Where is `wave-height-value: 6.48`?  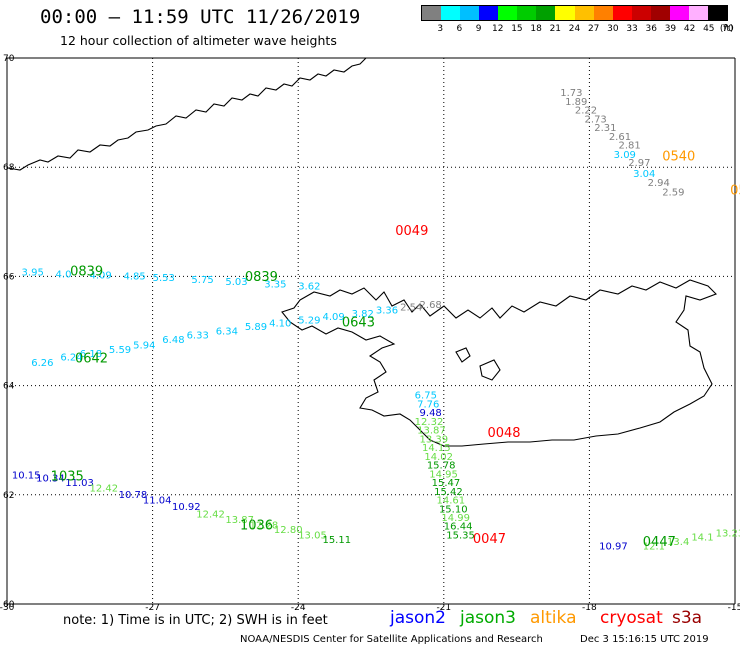
wave-height-value: 6.48 is located at coordinates (173, 340).